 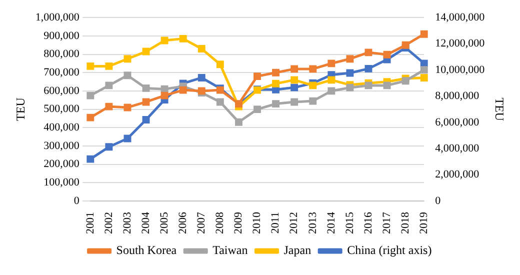 I want to click on legend-label: Taiwan, so click(x=230, y=250).